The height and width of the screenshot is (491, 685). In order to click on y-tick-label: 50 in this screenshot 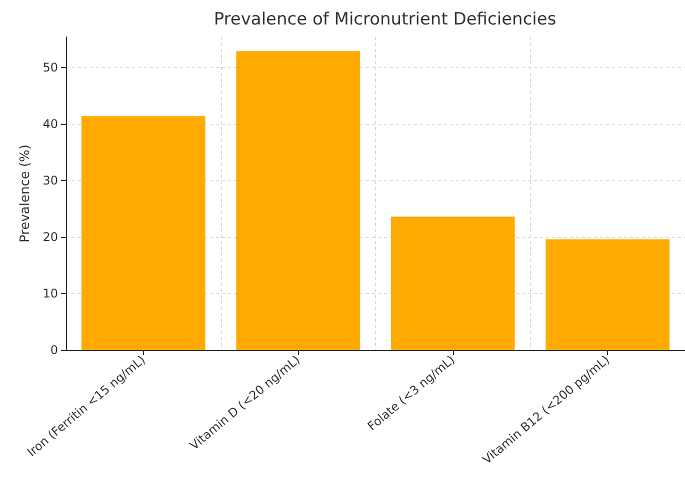, I will do `click(50, 67)`.